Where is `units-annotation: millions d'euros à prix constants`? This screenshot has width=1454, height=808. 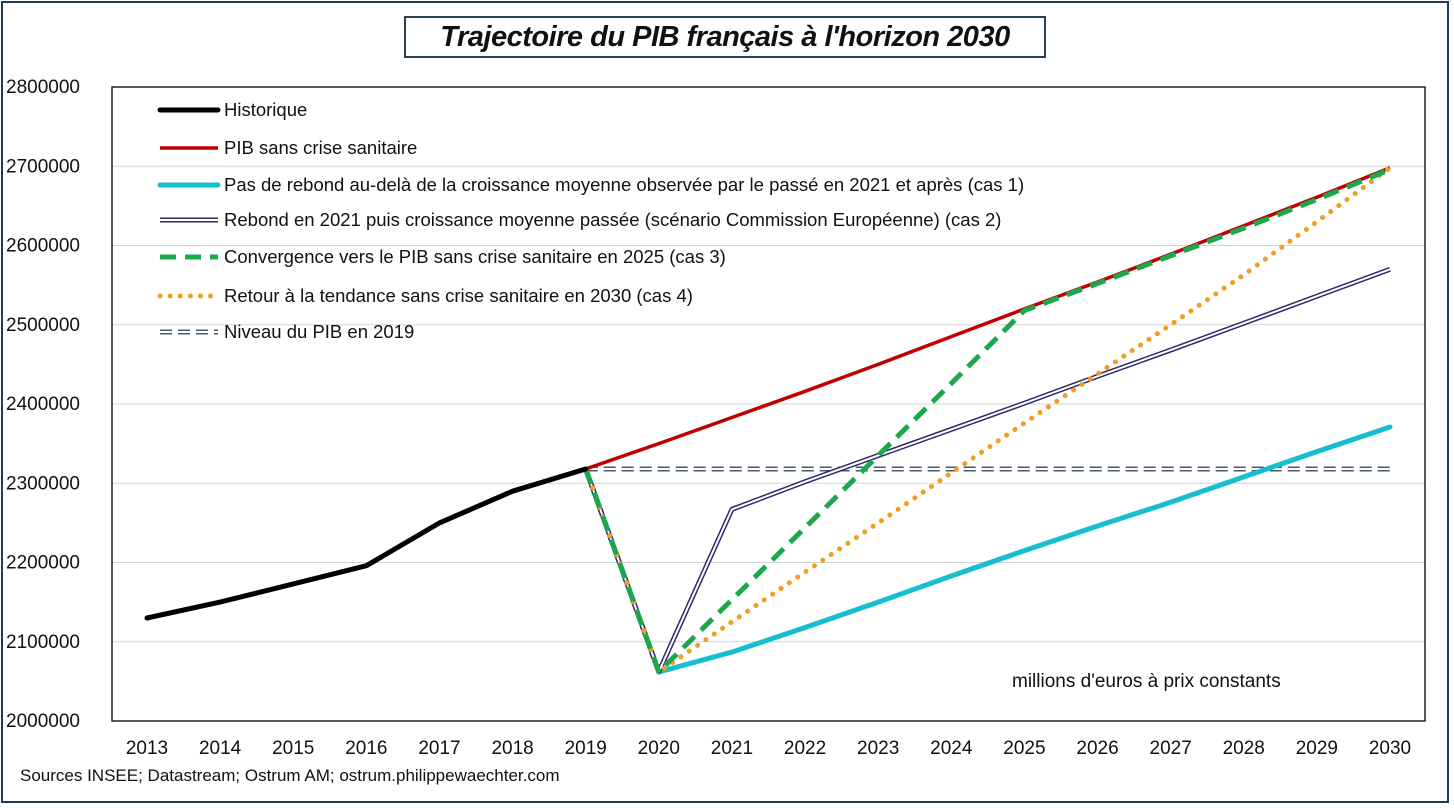
units-annotation: millions d'euros à prix constants is located at coordinates (1146, 681).